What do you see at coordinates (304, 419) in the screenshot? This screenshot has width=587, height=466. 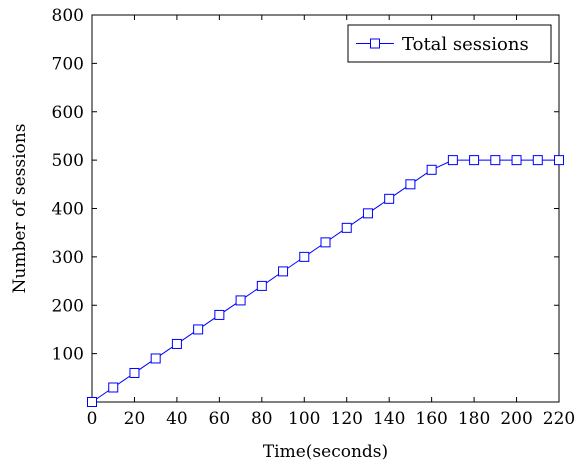 I see `x-tick-label: 100` at bounding box center [304, 419].